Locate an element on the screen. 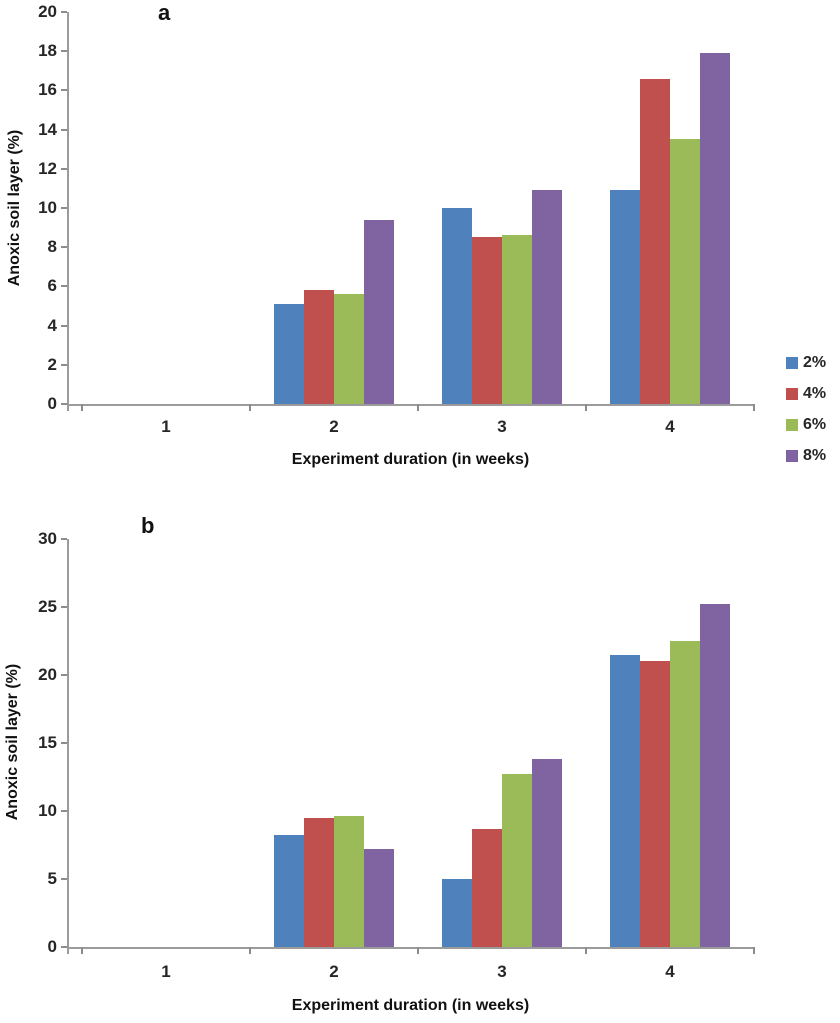 Image resolution: width=840 pixels, height=1023 pixels. x-tick-label-b: 2 is located at coordinates (334, 971).